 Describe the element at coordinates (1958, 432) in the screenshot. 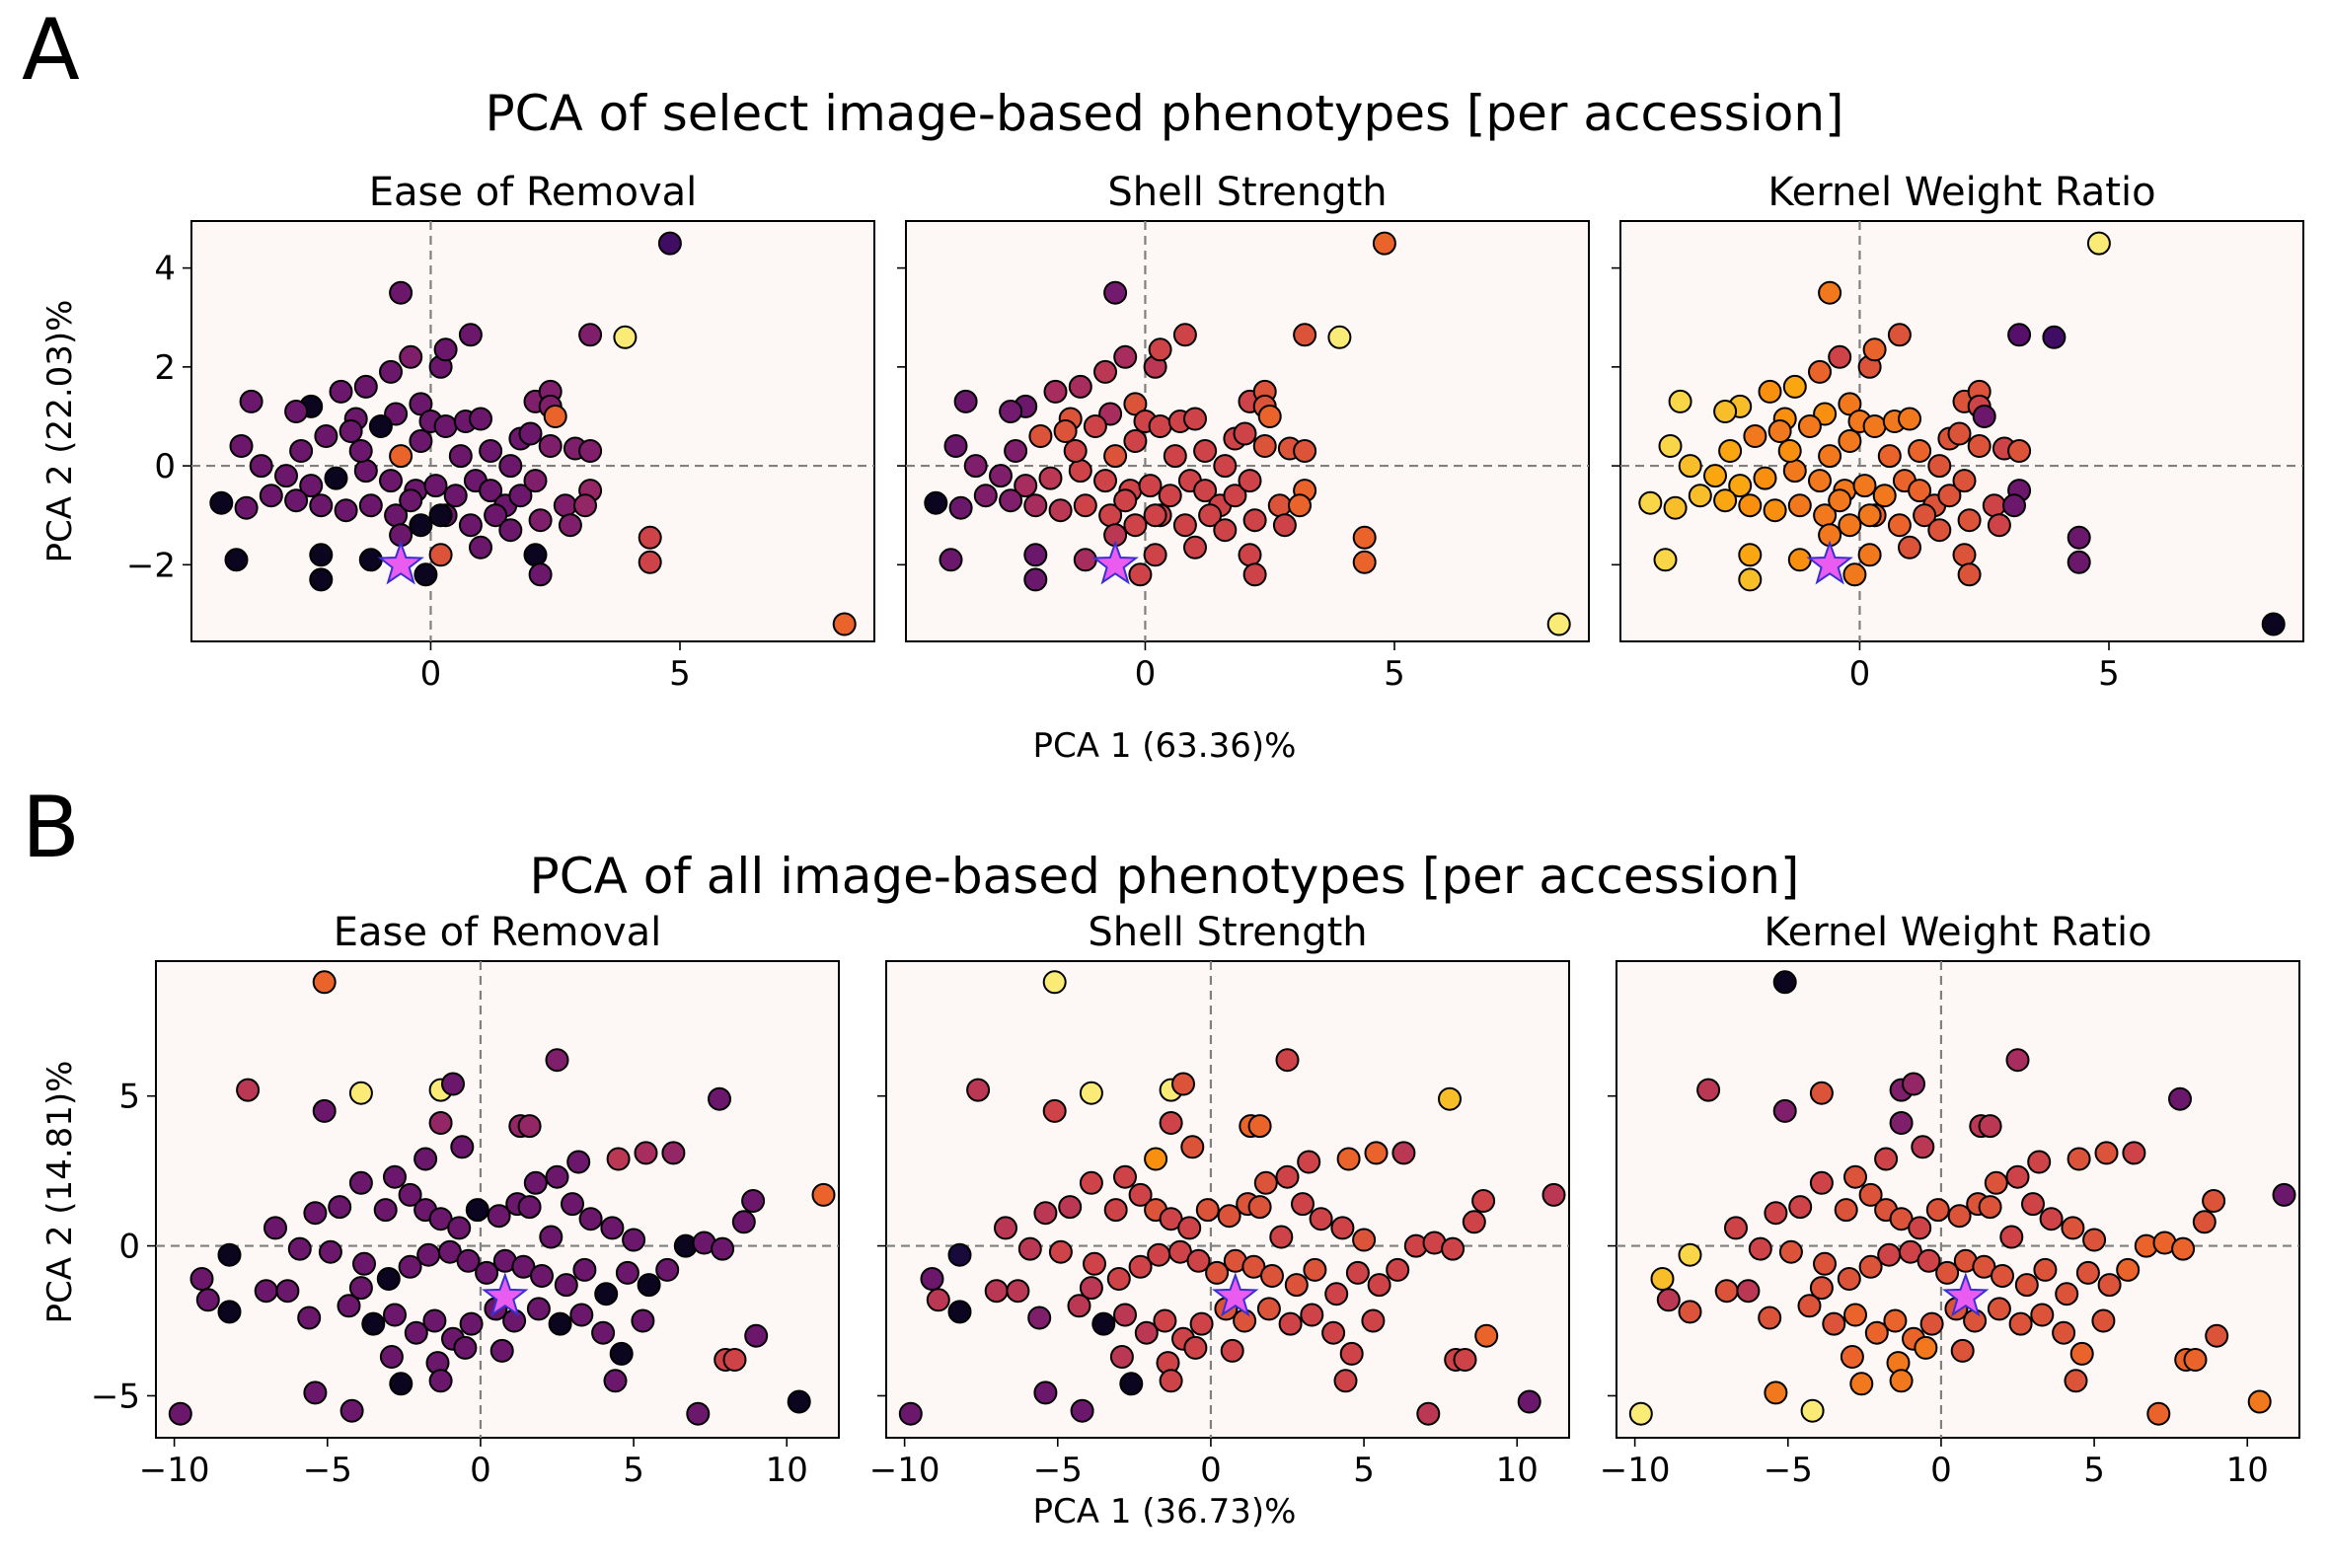

I see `chart-a-subplot-3: Kernel Weight Ratio 0 5` at that location.